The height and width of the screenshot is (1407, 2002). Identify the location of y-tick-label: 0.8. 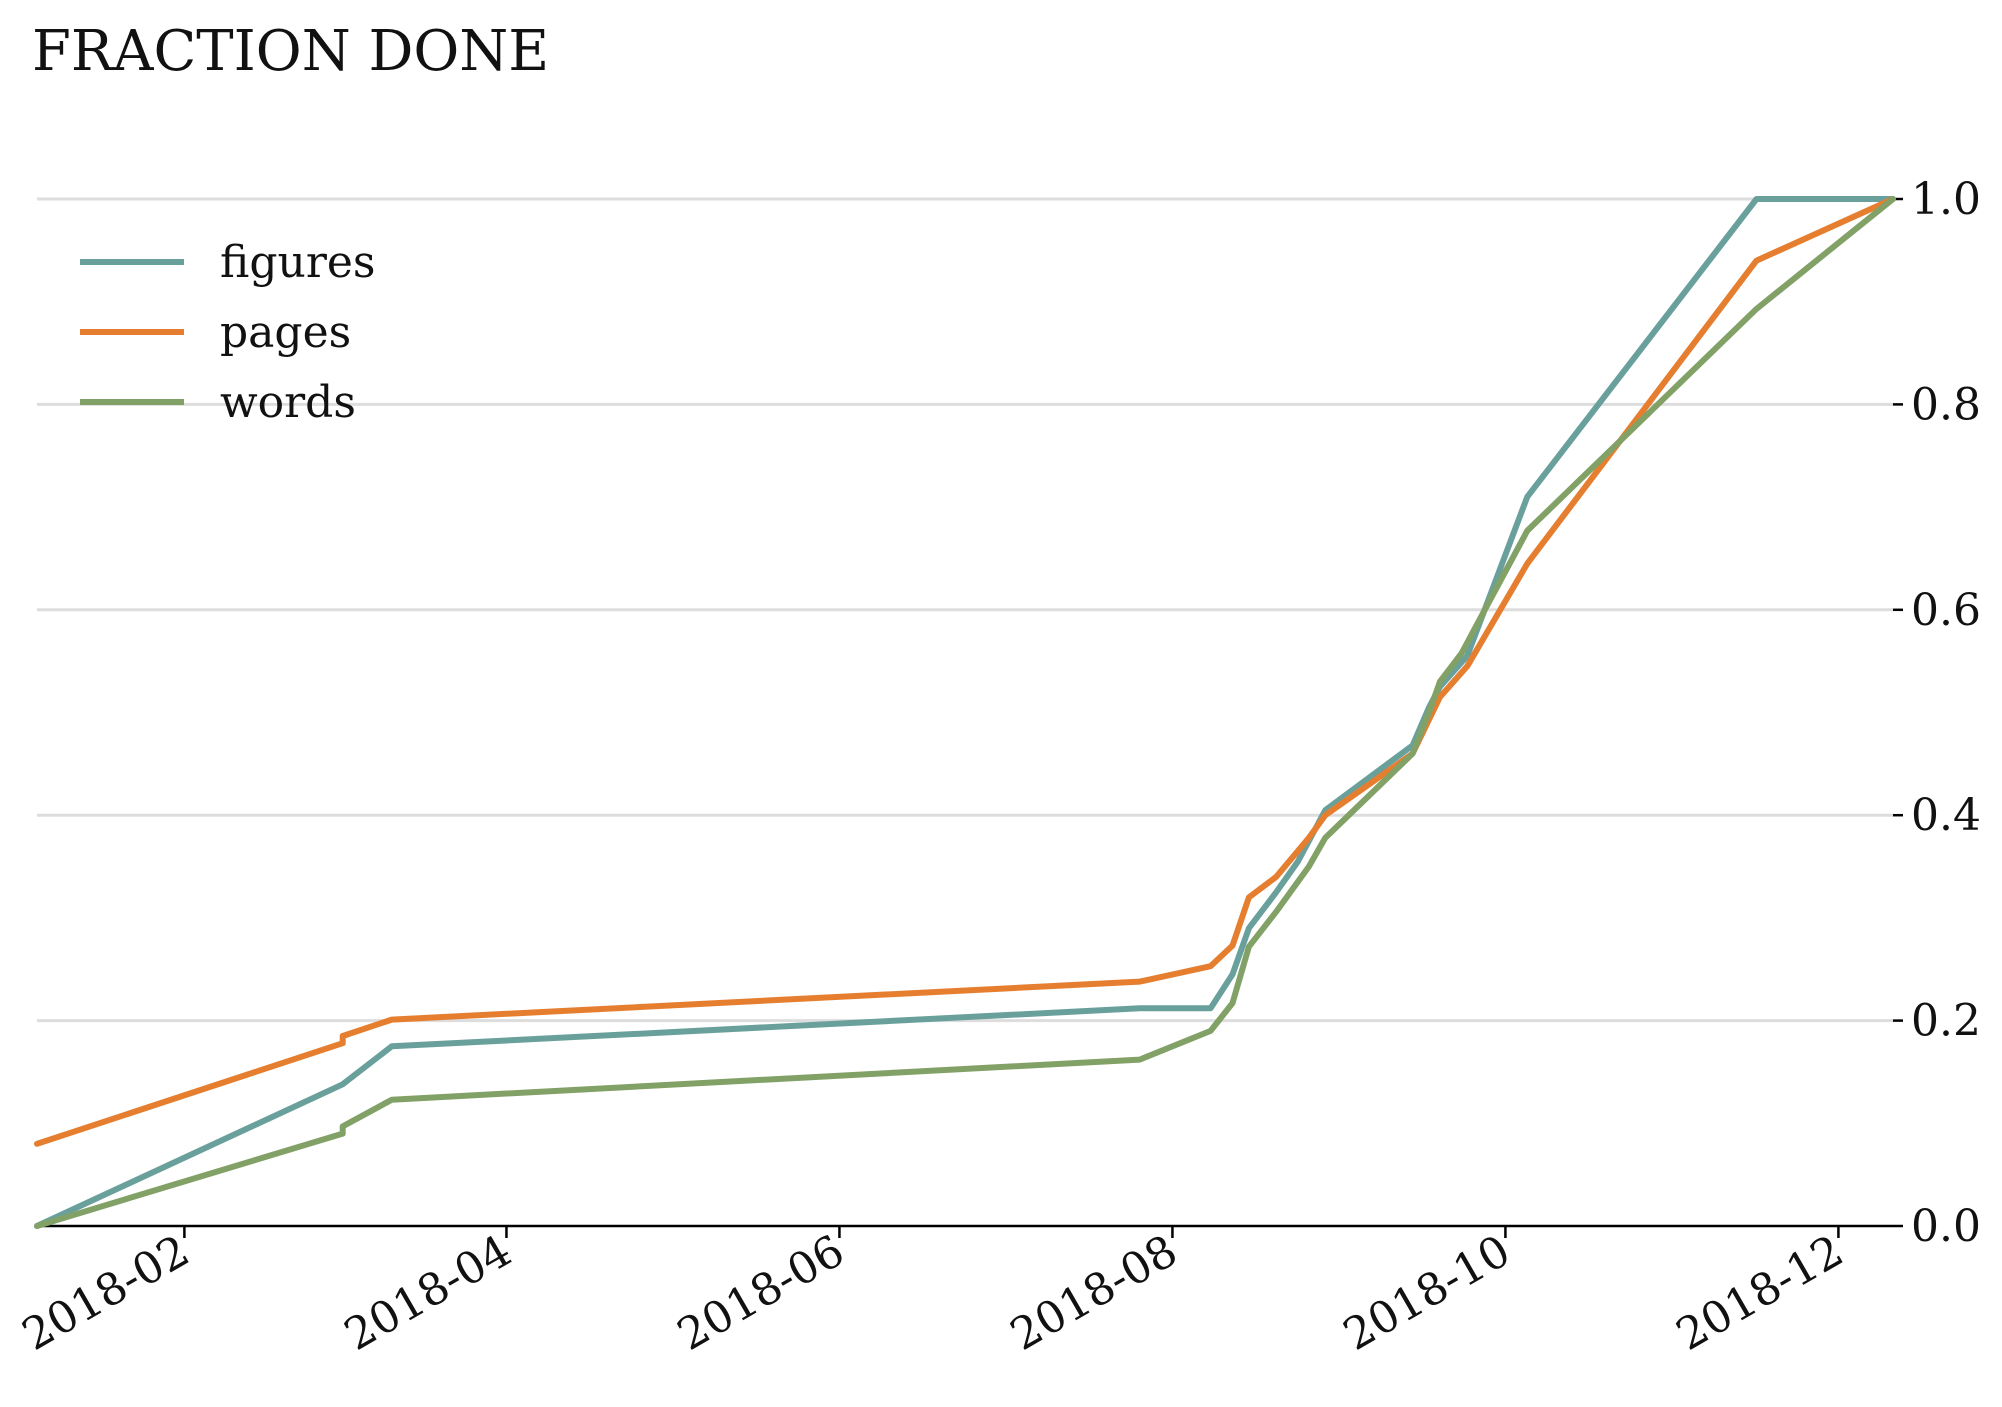
(1946, 404).